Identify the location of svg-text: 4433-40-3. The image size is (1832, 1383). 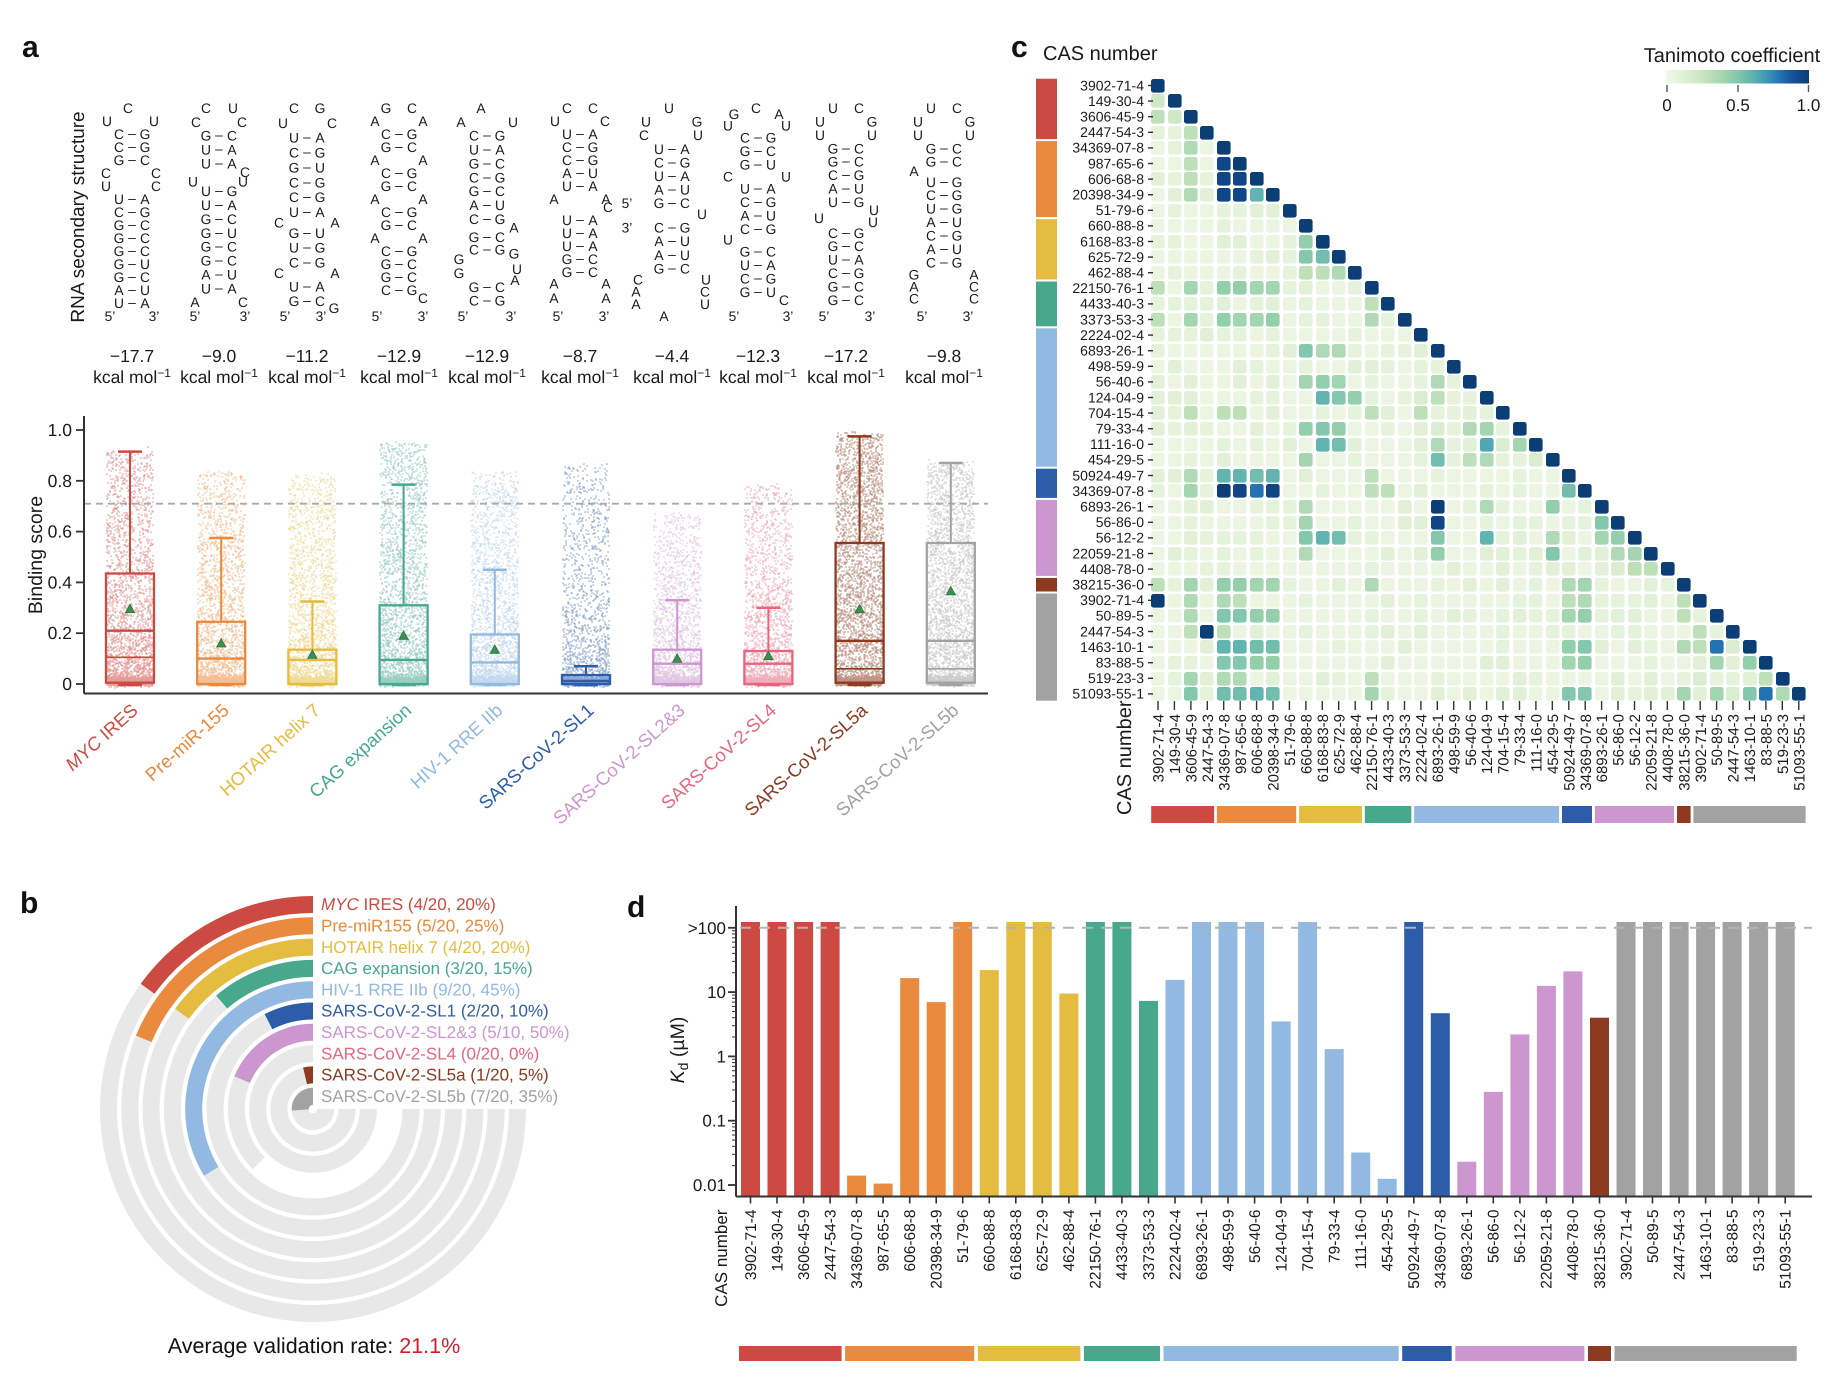
(1389, 748).